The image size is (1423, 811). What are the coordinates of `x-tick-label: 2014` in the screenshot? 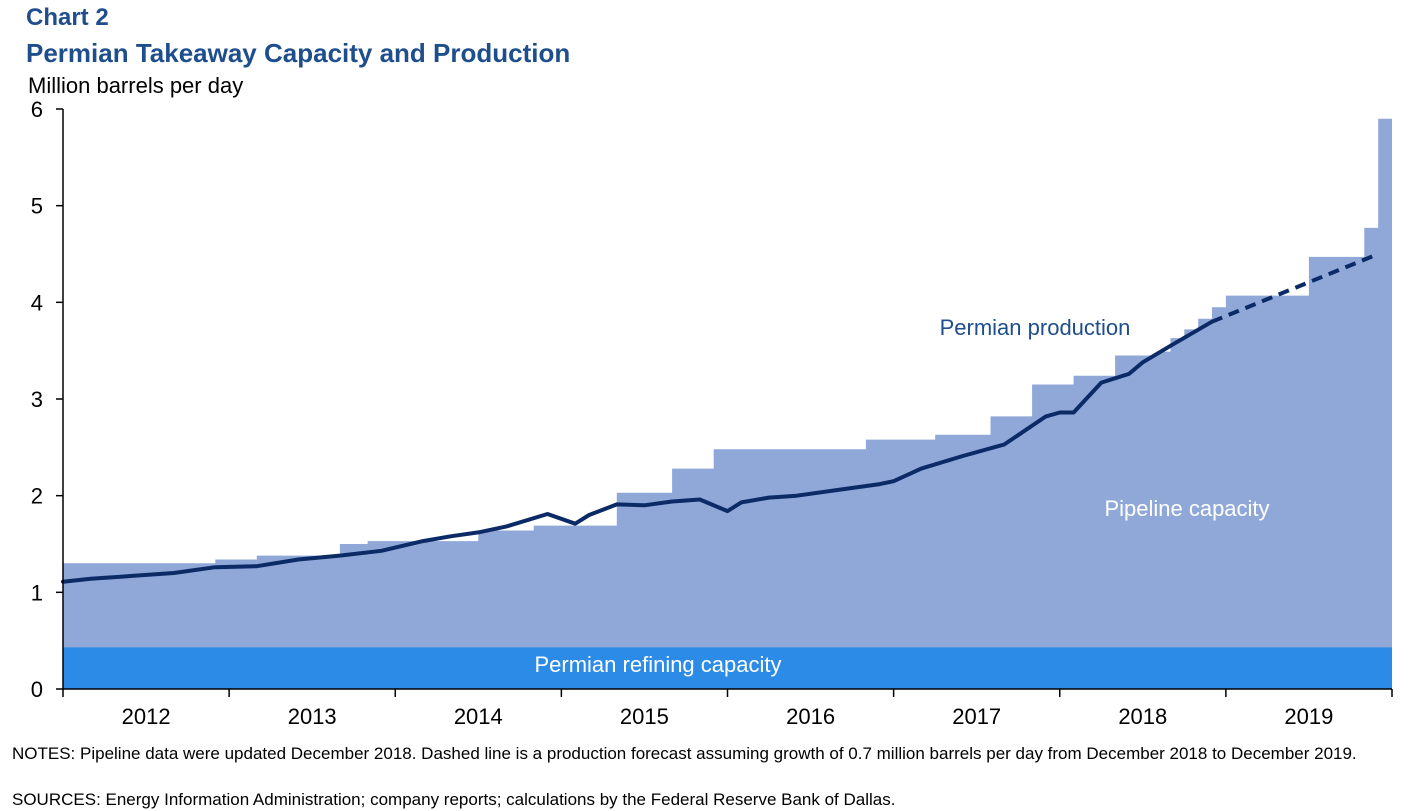 It's located at (478, 716).